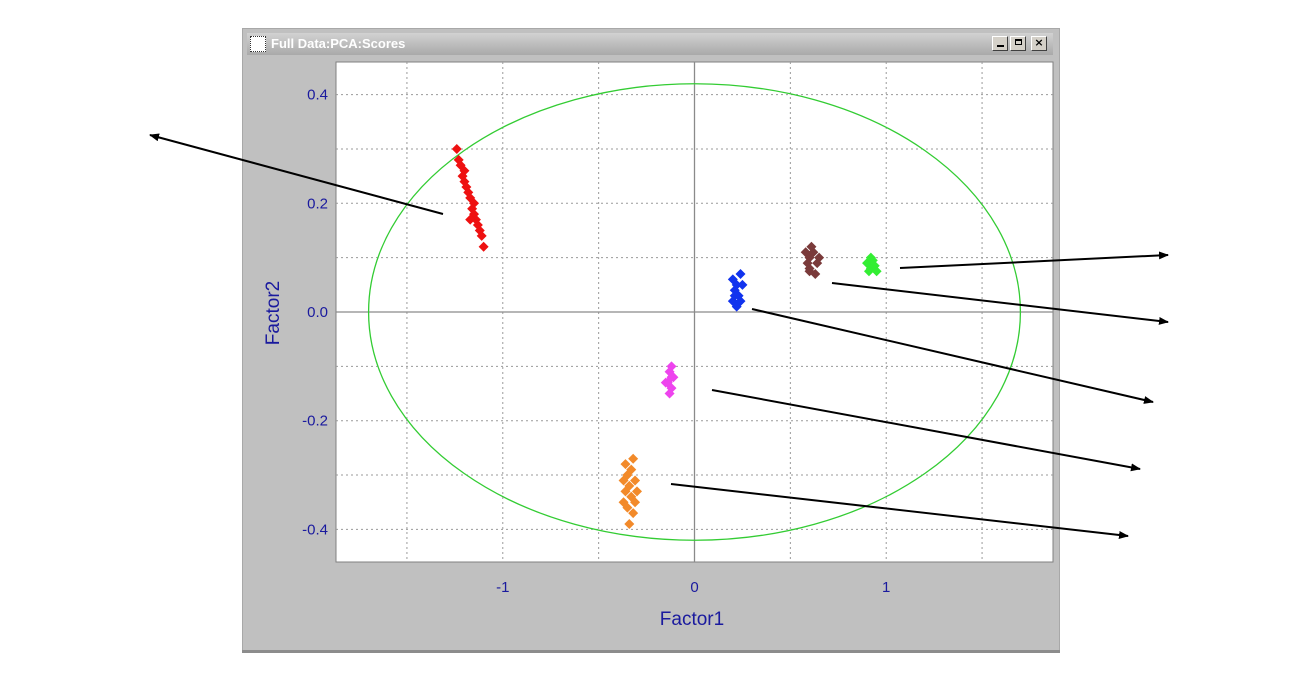  I want to click on minimize-button, so click(1000, 43).